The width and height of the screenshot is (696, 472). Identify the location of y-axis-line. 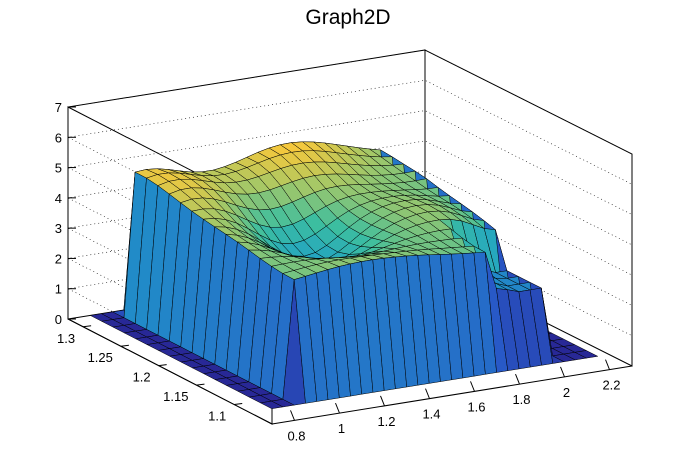
(170, 371).